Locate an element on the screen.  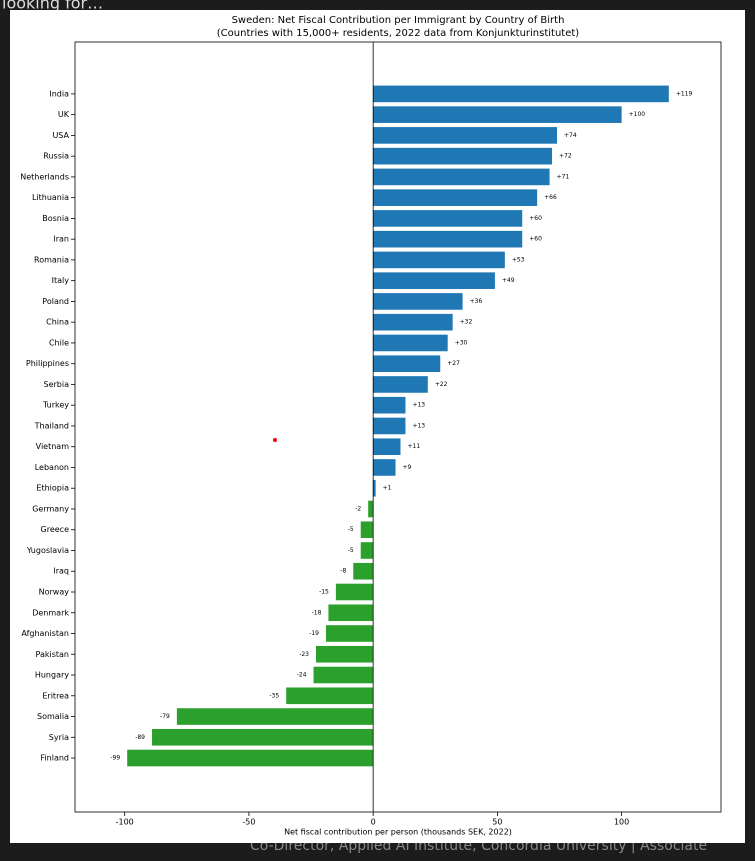
x-tick-label: 50 is located at coordinates (497, 822).